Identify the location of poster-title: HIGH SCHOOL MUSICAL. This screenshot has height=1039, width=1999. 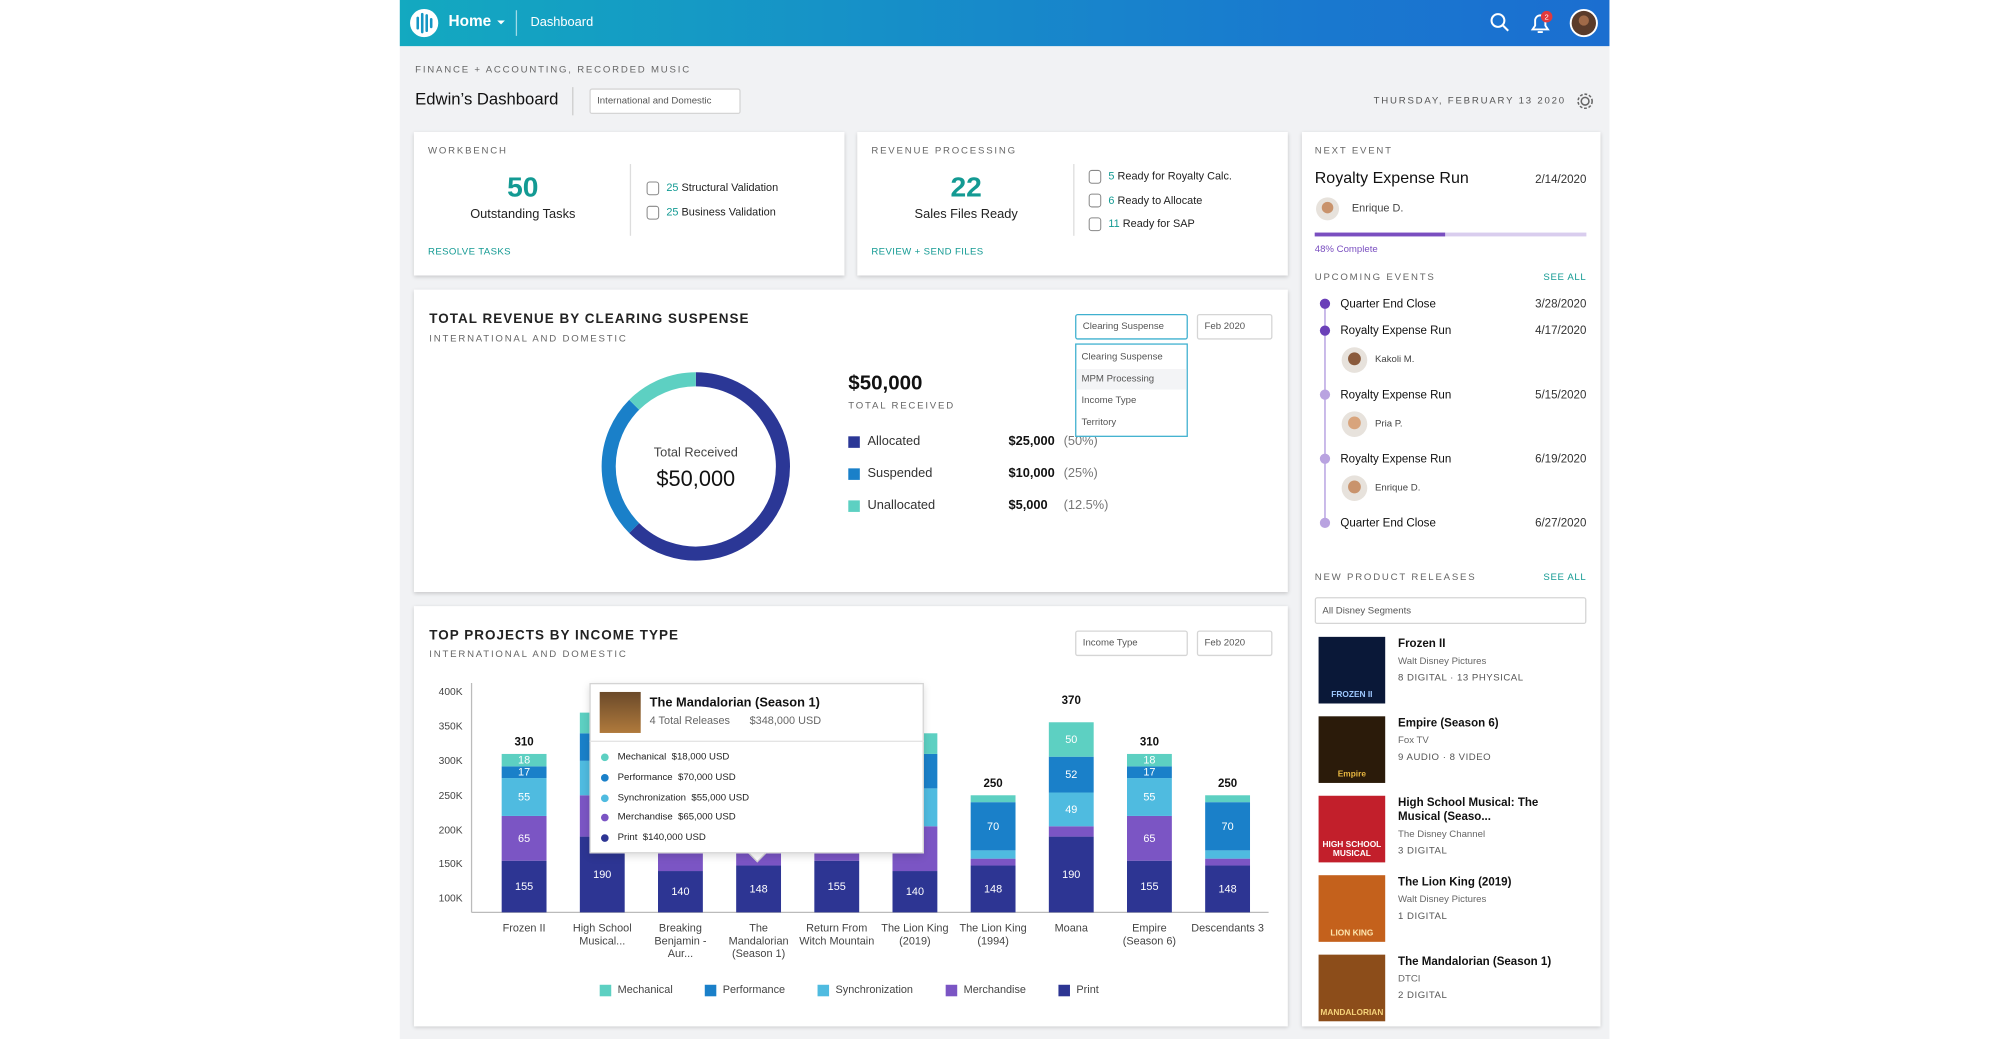
(1352, 849).